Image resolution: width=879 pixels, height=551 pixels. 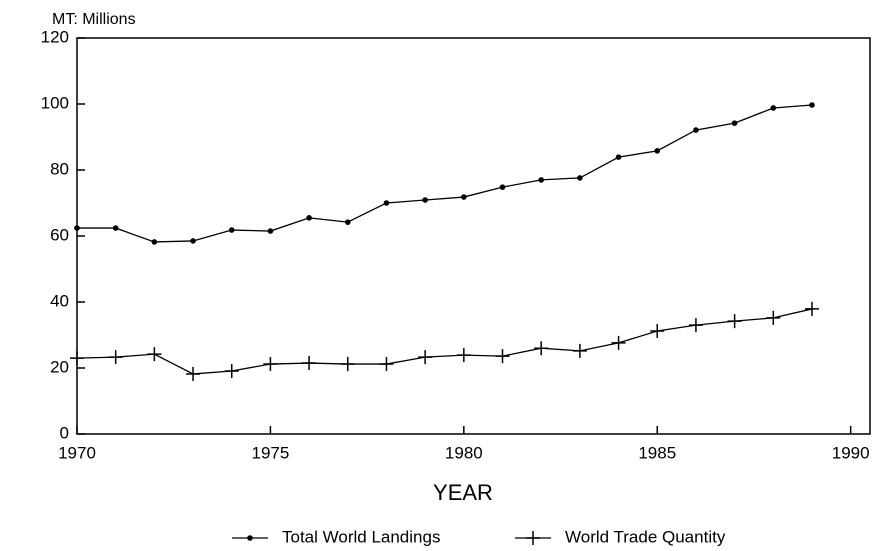 What do you see at coordinates (464, 452) in the screenshot?
I see `x-tick-label: 1980` at bounding box center [464, 452].